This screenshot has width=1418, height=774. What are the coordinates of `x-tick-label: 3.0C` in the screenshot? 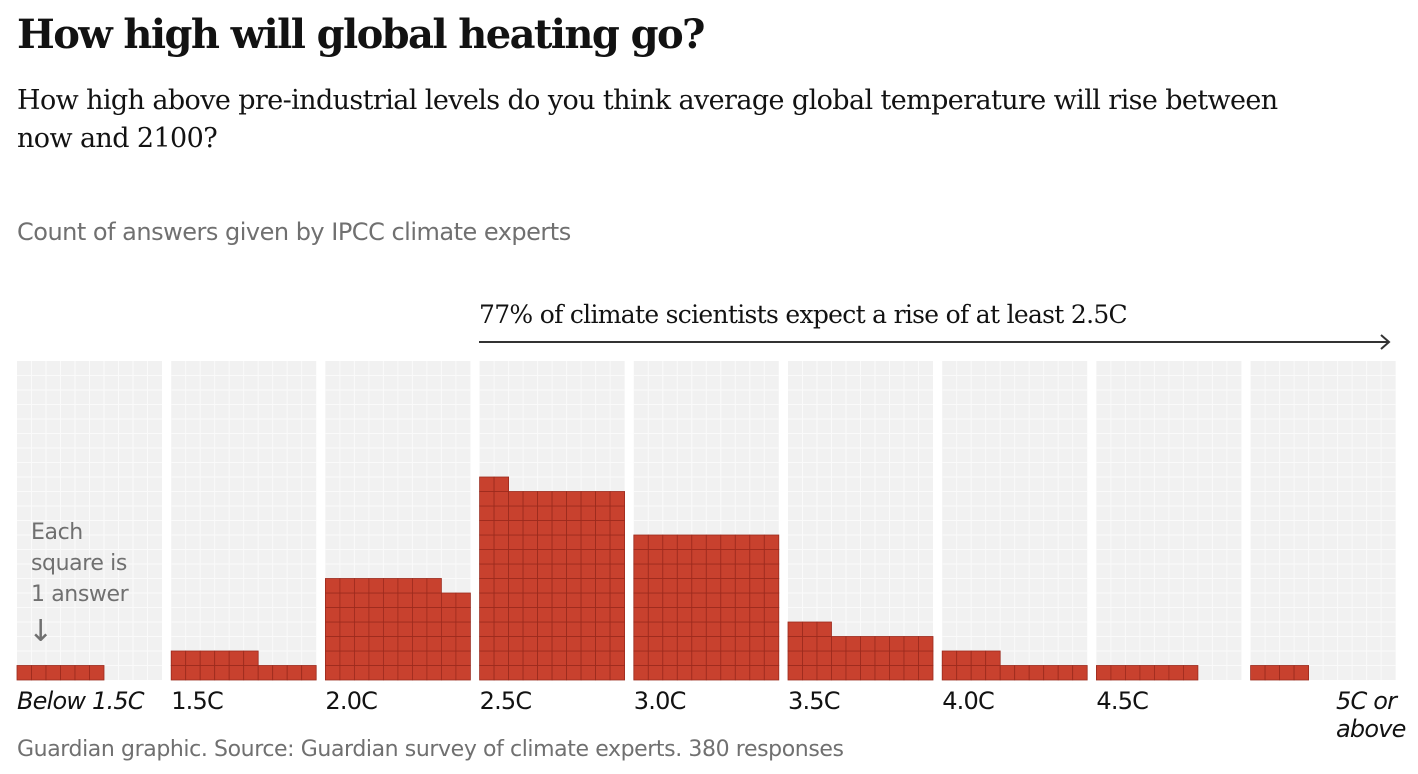 It's located at (660, 701).